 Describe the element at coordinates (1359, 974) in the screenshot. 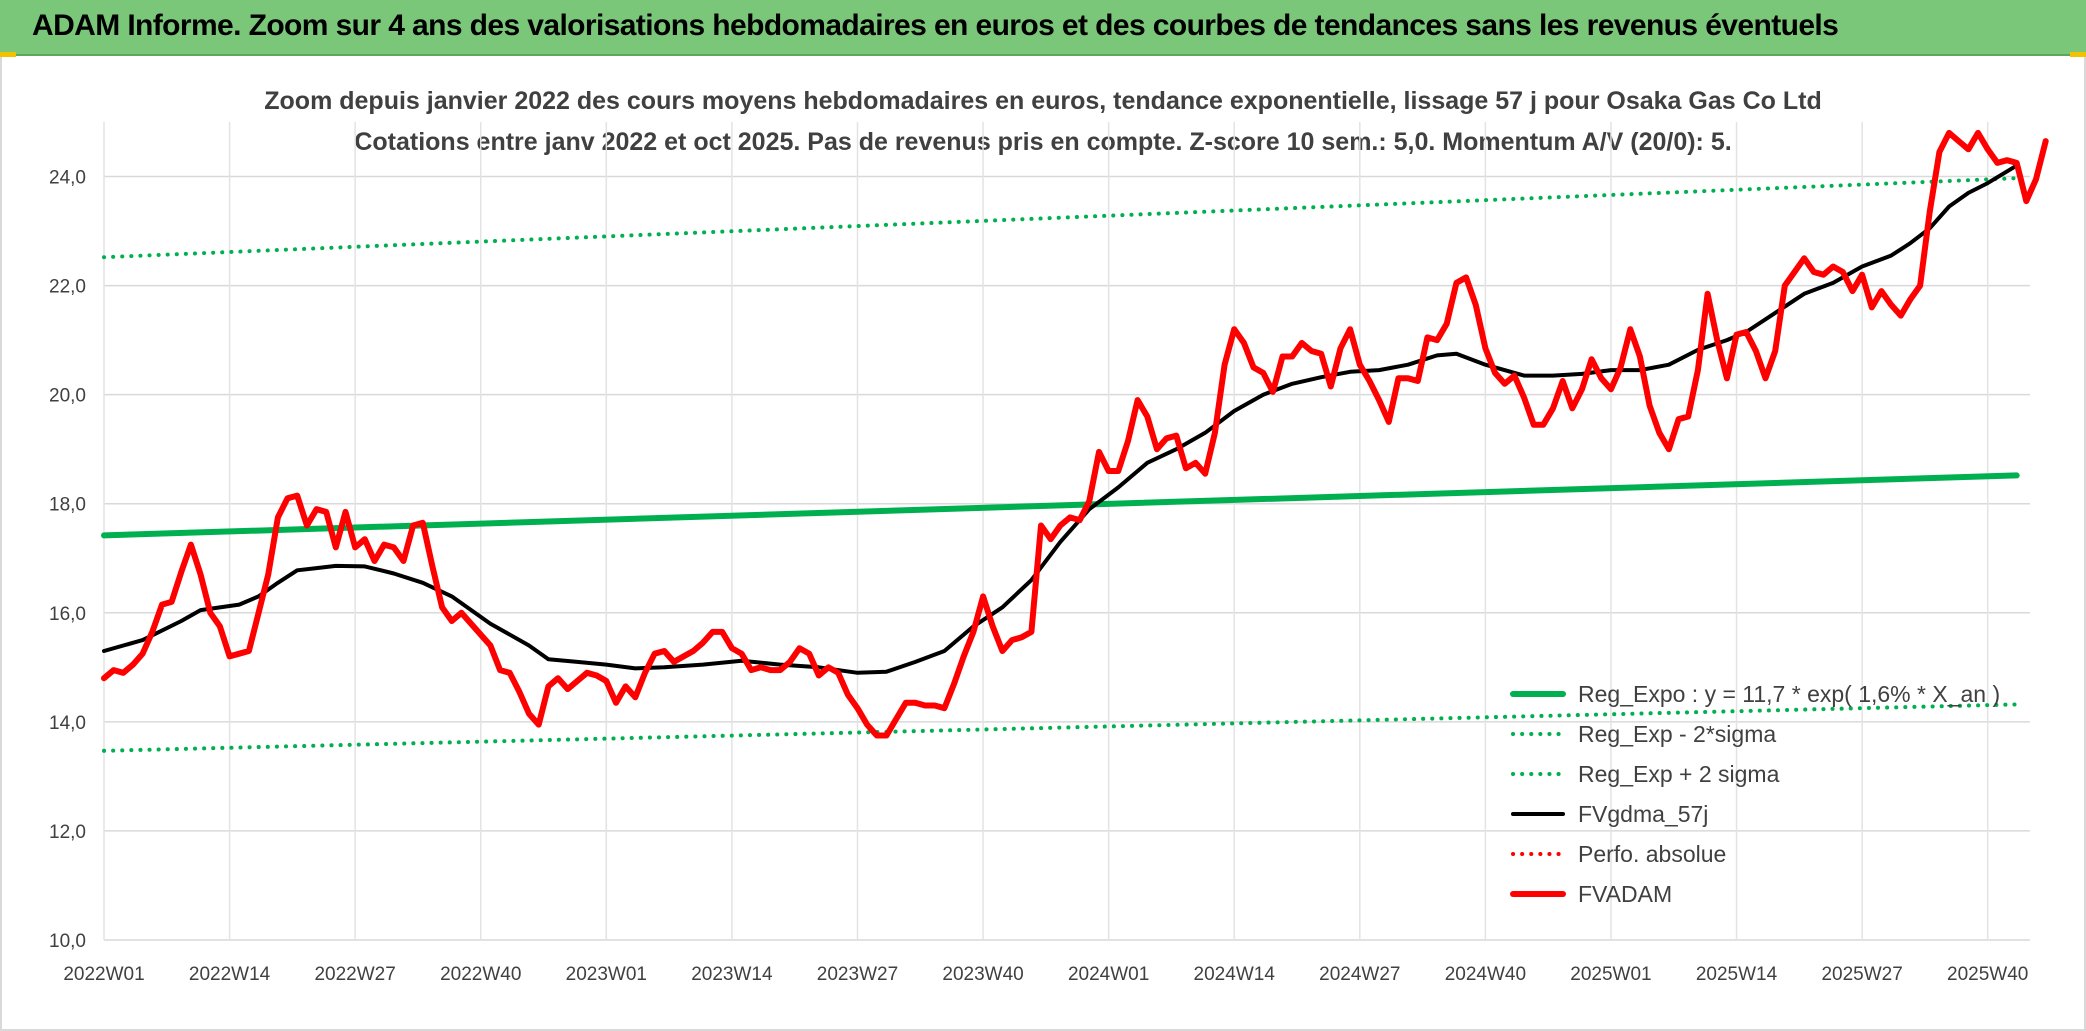

I see `x-tick-label: 2024W27` at that location.